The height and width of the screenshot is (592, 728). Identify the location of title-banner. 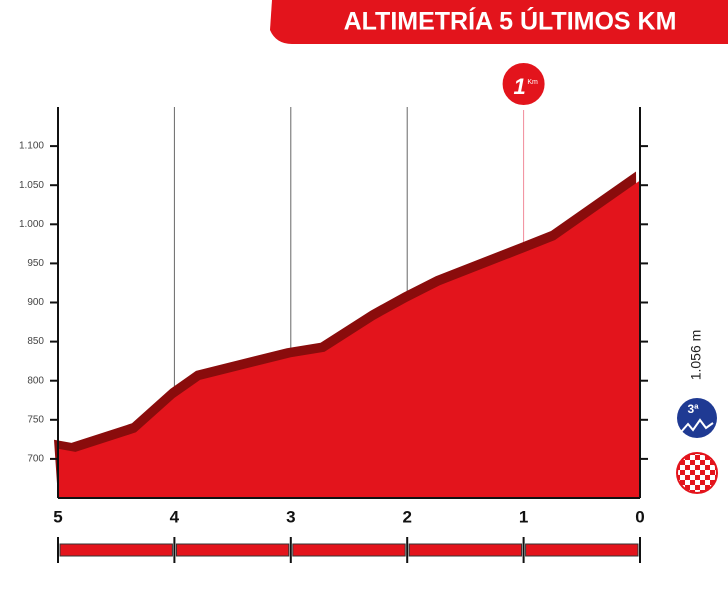
(499, 22).